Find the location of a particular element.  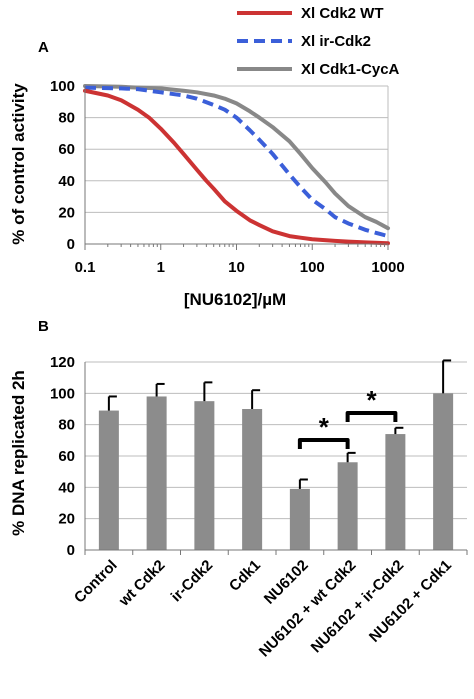

panel-b-x-tick-label: wt Cdk2 is located at coordinates (141, 583).